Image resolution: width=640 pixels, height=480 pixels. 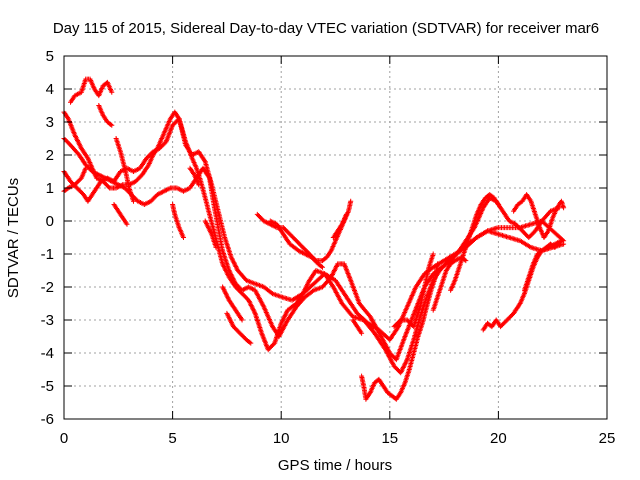 What do you see at coordinates (50, 89) in the screenshot?
I see `y-tick-label: 4` at bounding box center [50, 89].